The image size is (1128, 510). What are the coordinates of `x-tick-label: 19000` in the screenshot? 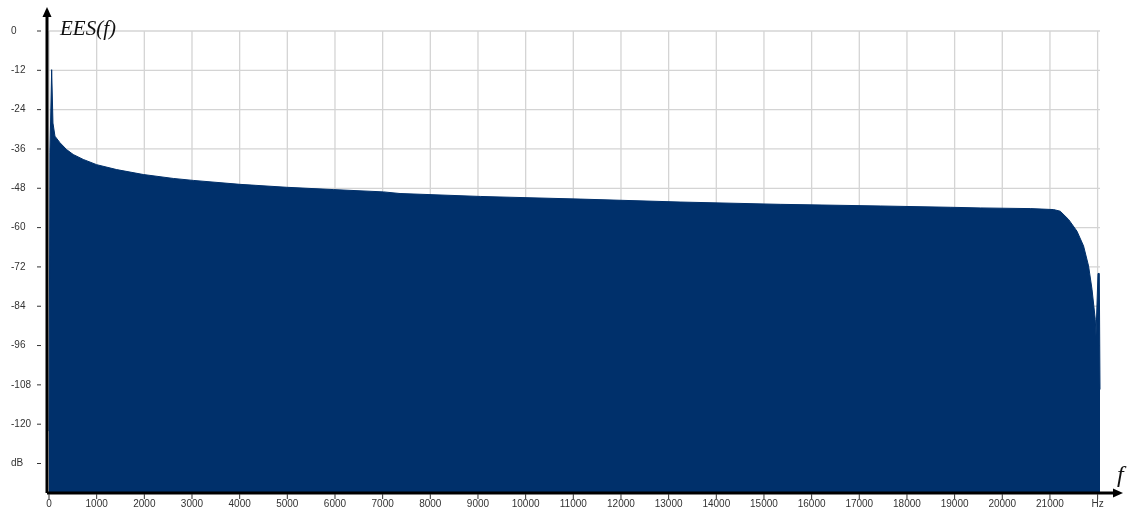 It's located at (954, 503).